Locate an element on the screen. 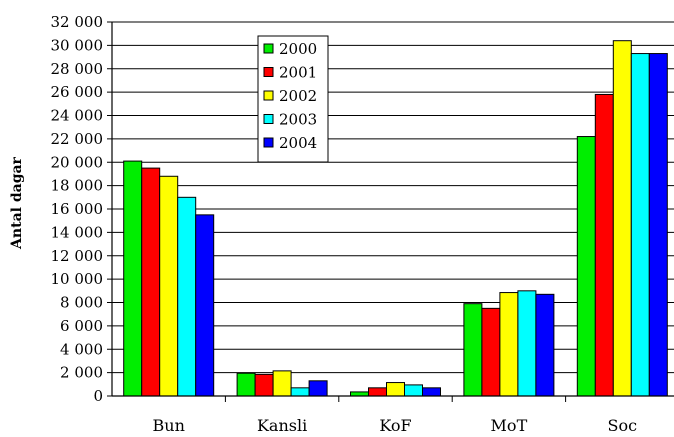 Image resolution: width=674 pixels, height=437 pixels. y-tick-label: 10 000 is located at coordinates (77, 279).